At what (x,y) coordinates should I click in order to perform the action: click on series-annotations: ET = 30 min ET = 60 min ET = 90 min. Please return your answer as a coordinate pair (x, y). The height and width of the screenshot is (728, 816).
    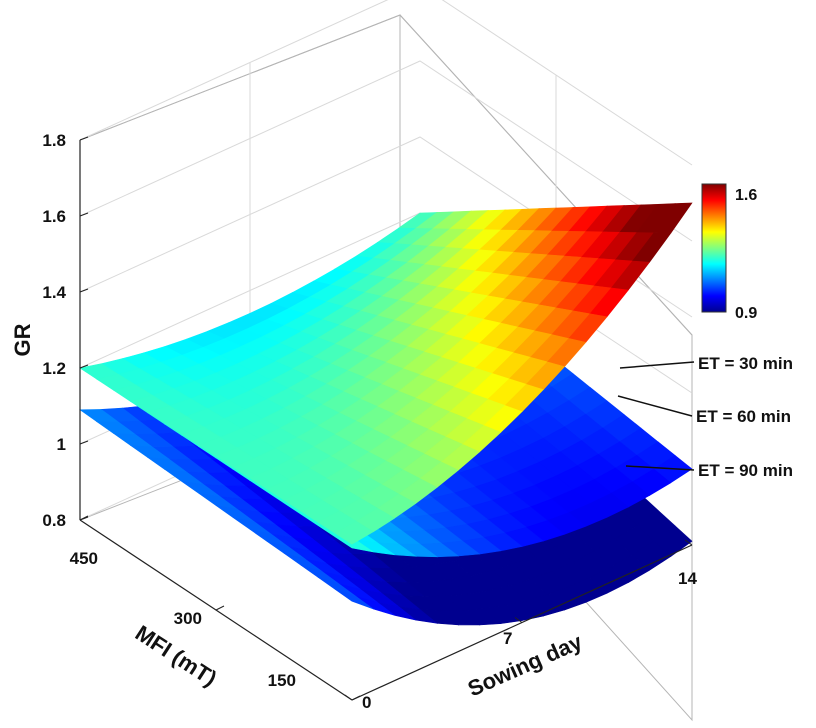
    Looking at the image, I should click on (705, 417).